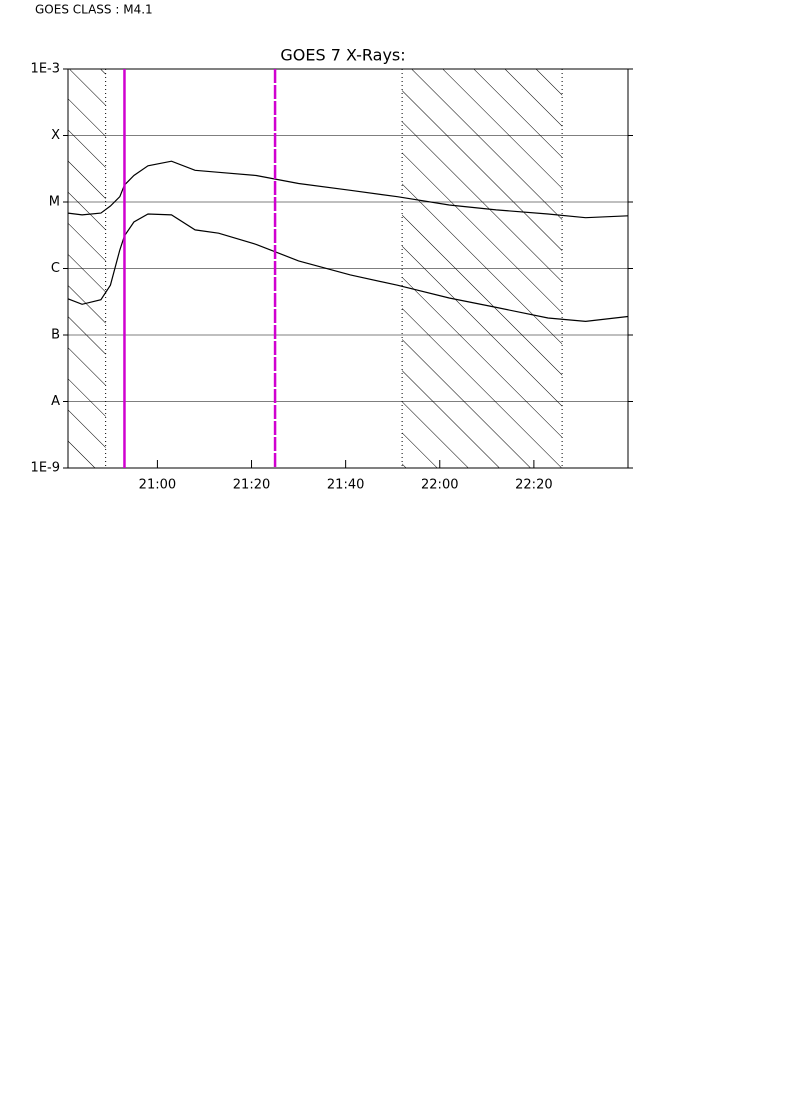 This screenshot has width=790, height=1118. What do you see at coordinates (157, 485) in the screenshot?
I see `x-tick-label: 21:00` at bounding box center [157, 485].